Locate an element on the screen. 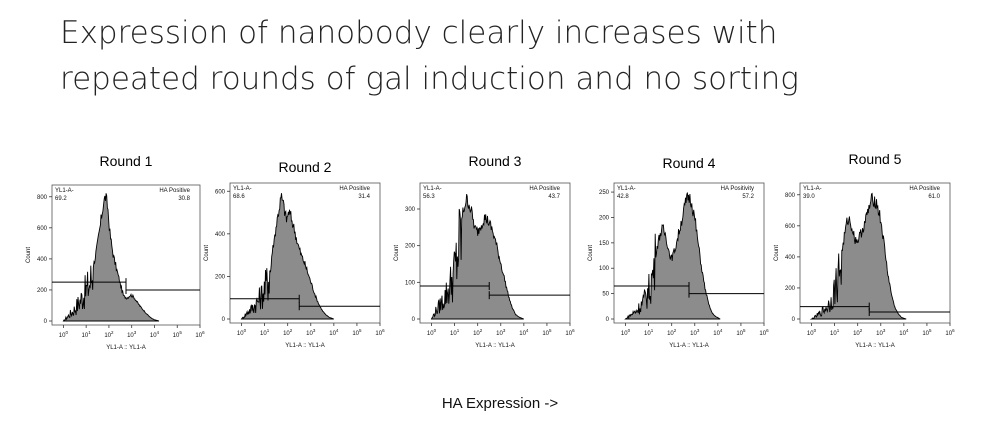  y-tick-label: 300 is located at coordinates (410, 210).